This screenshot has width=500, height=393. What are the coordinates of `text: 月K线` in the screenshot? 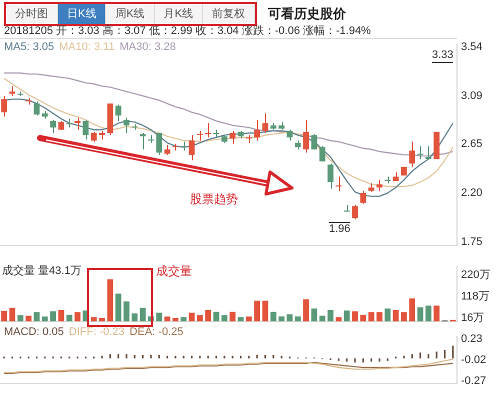 It's located at (179, 14).